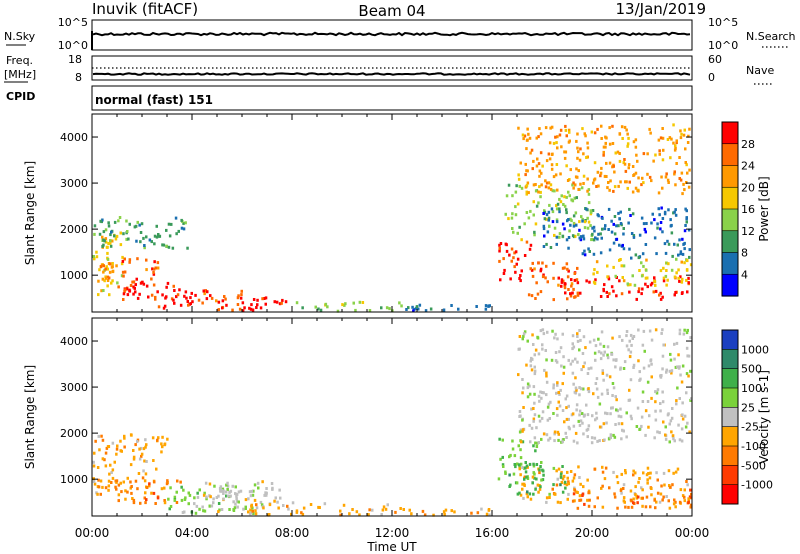  Describe the element at coordinates (760, 70) in the screenshot. I see `nave-label: Nave` at that location.